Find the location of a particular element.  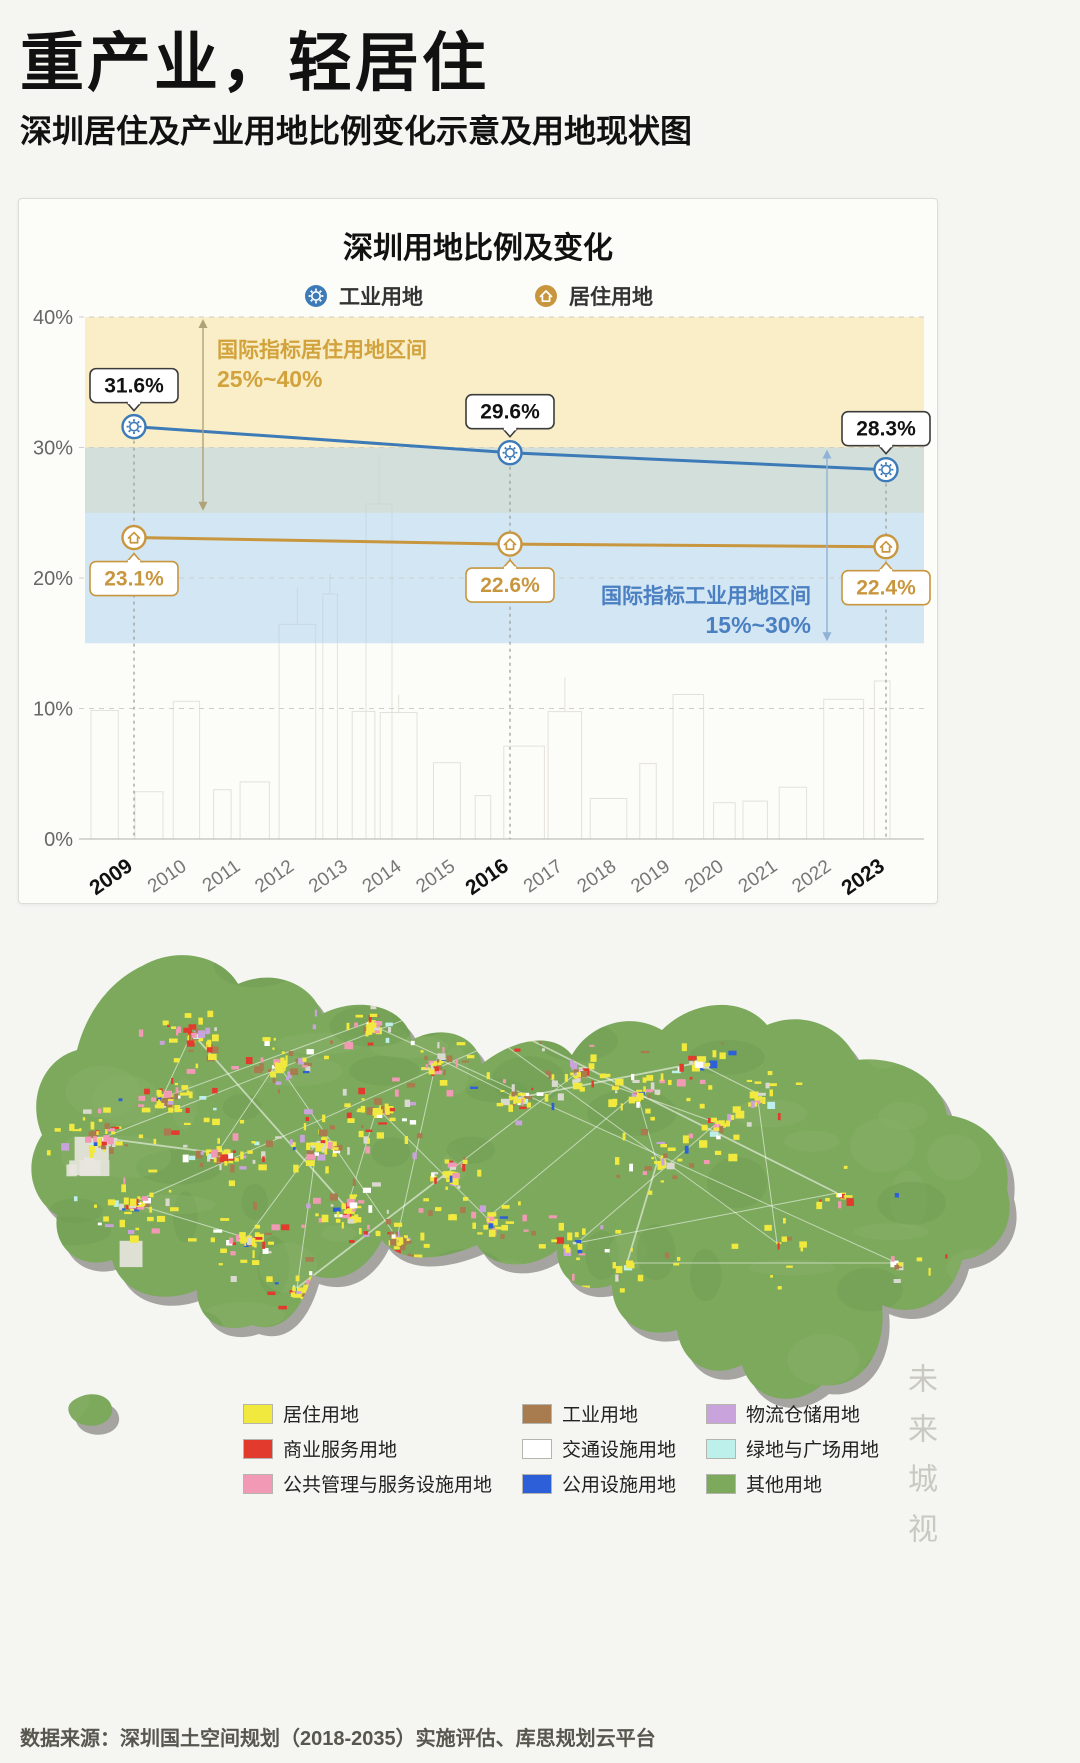

x-tick-label: 2018 is located at coordinates (597, 876).